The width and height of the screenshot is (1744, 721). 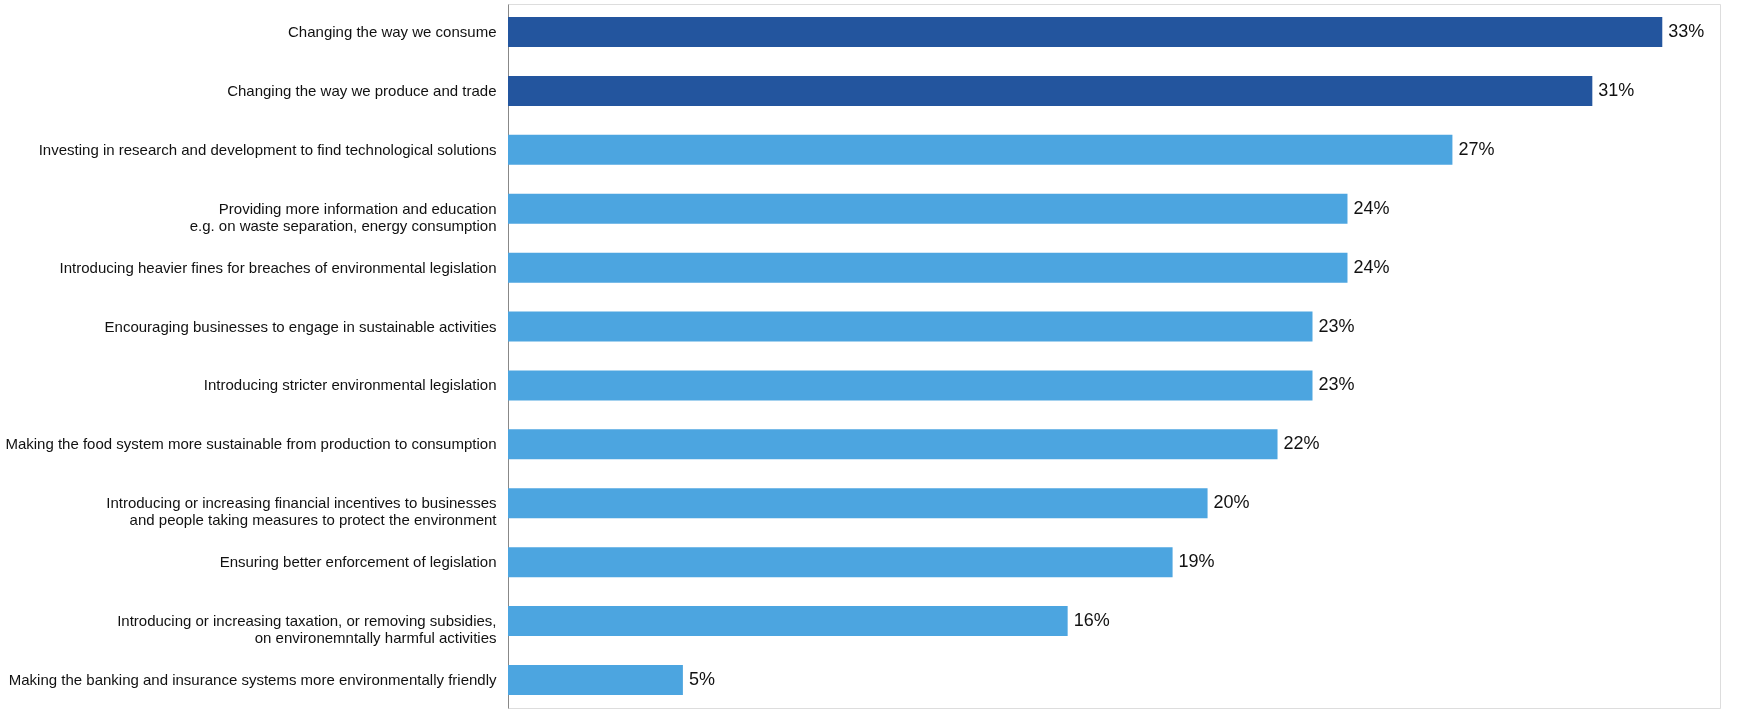 What do you see at coordinates (307, 629) in the screenshot?
I see `y-tick-label: Introducing or increasing taxation, or removing subsidies, on environemntally harmful activities` at bounding box center [307, 629].